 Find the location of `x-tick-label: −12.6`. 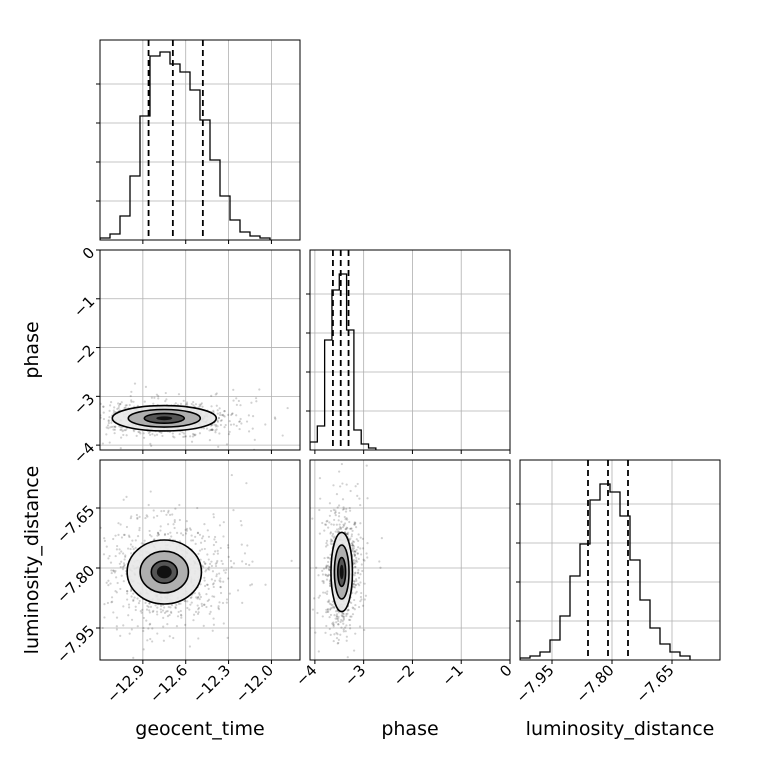

x-tick-label: −12.6 is located at coordinates (168, 683).